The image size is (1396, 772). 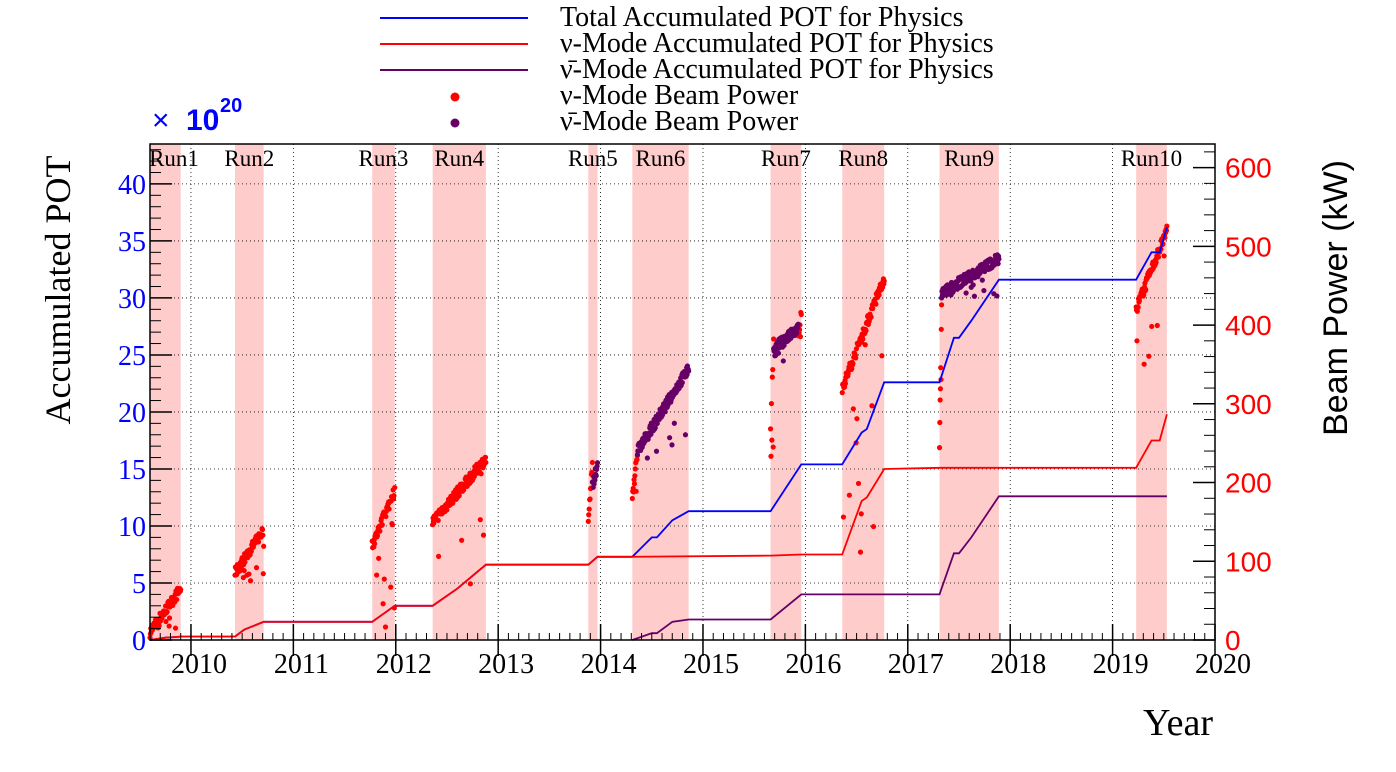 I want to click on y-left-tick-label: 30, so click(x=132, y=299).